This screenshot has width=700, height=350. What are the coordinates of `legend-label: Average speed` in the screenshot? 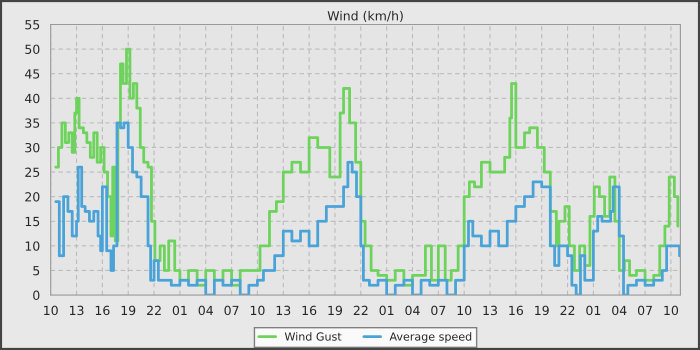 It's located at (431, 337).